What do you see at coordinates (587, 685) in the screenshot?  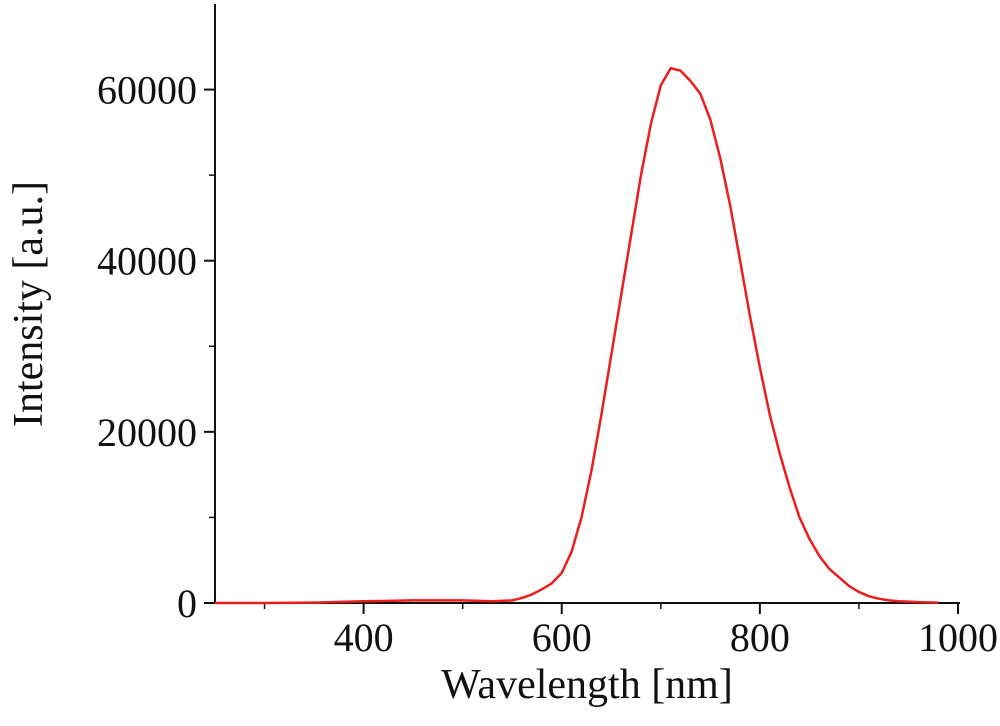 I see `x-axis-title: Wavelength [nm]` at bounding box center [587, 685].